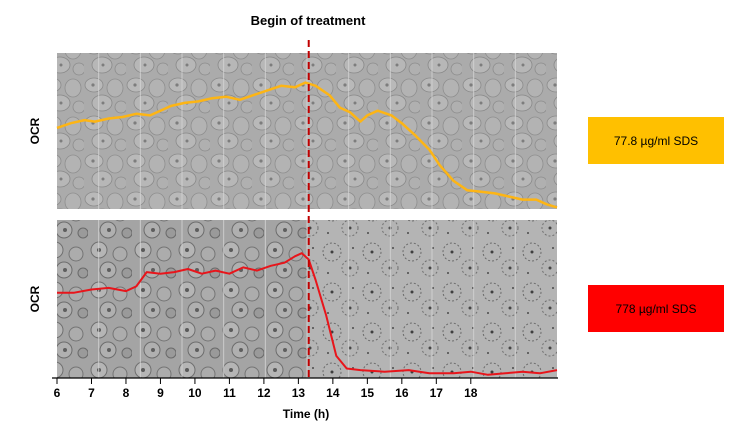 Image resolution: width=736 pixels, height=442 pixels. What do you see at coordinates (402, 393) in the screenshot?
I see `x-tick-label: 16` at bounding box center [402, 393].